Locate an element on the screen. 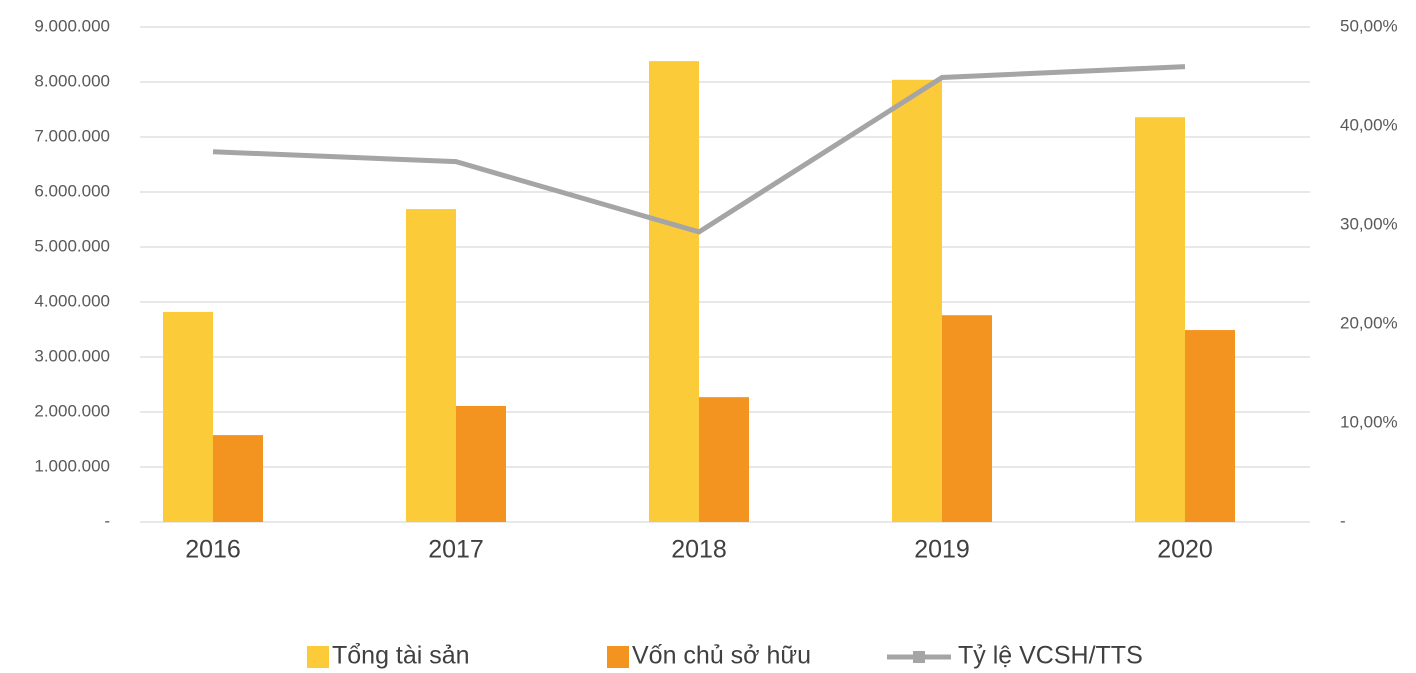 The height and width of the screenshot is (673, 1416). y2-tick-label: 50,00% is located at coordinates (1369, 25).